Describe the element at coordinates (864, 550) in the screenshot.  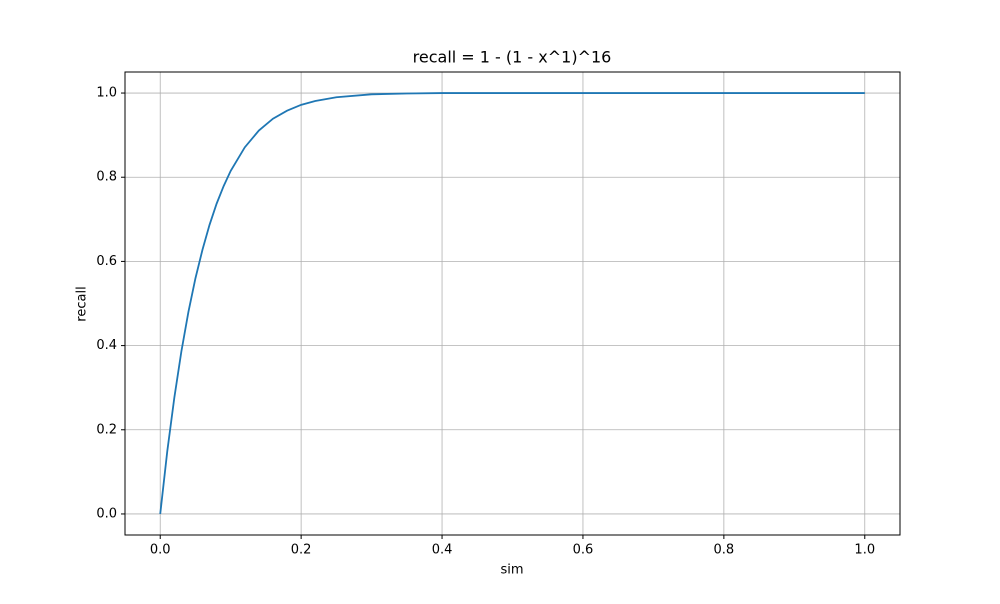
I see `x-tick-label: 1.0` at that location.